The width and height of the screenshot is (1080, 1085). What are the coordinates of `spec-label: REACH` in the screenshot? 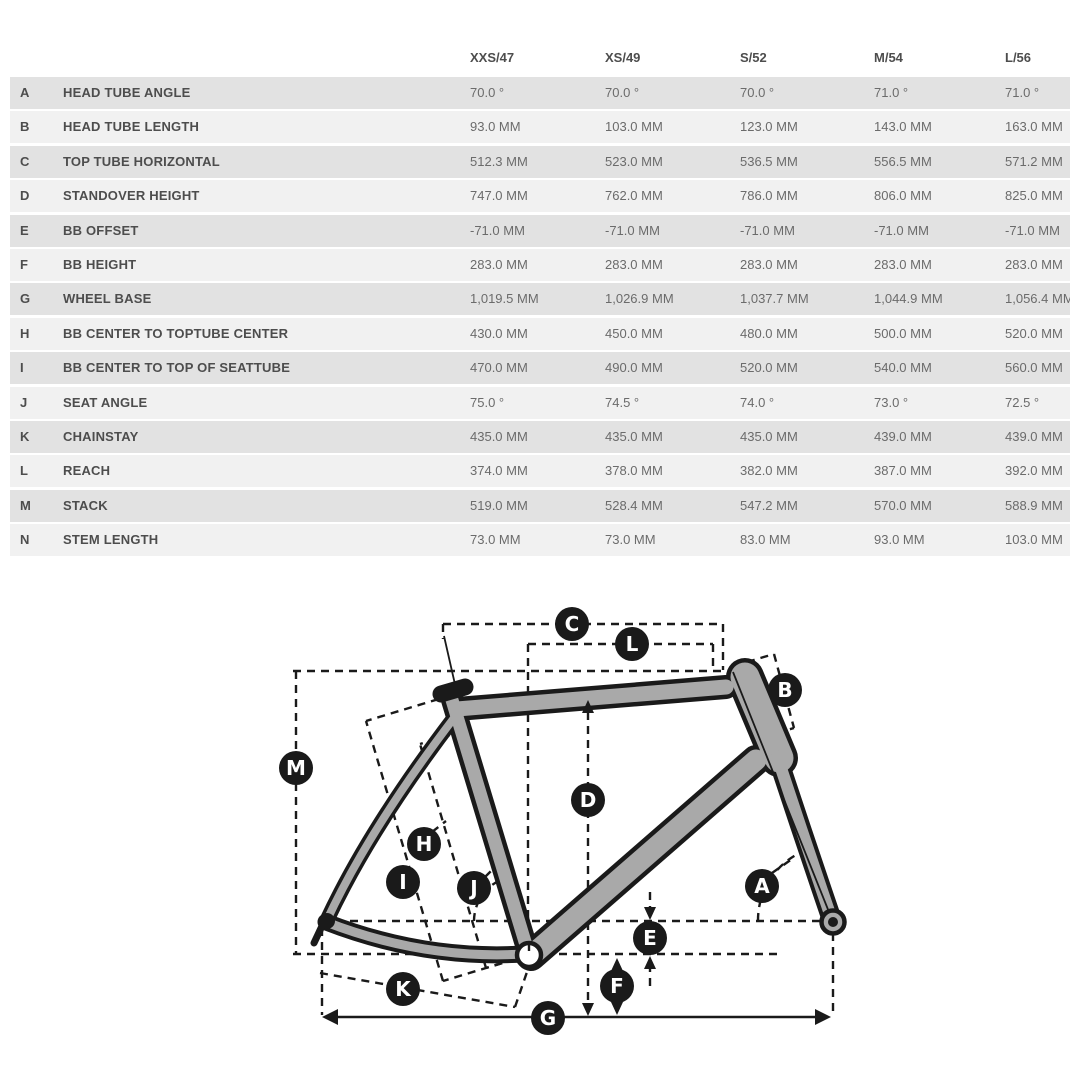 It's located at (87, 471).